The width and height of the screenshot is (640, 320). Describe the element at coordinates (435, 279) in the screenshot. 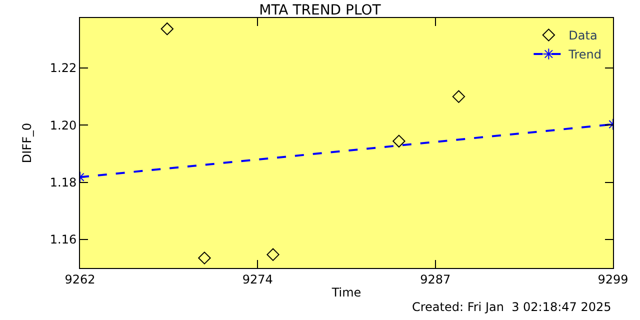

I see `x-tick-label: 9287` at that location.